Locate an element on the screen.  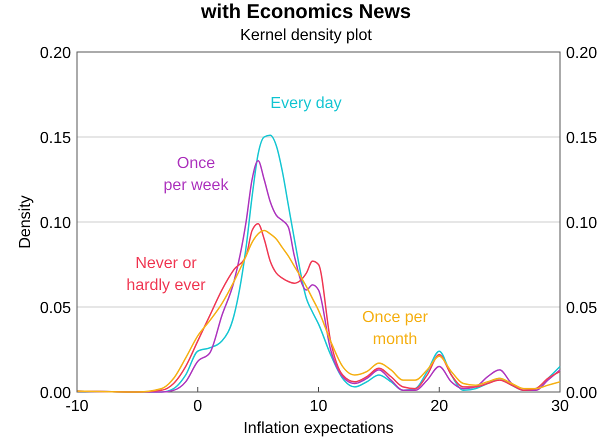
y2-tick-label: 0.20 is located at coordinates (582, 53).